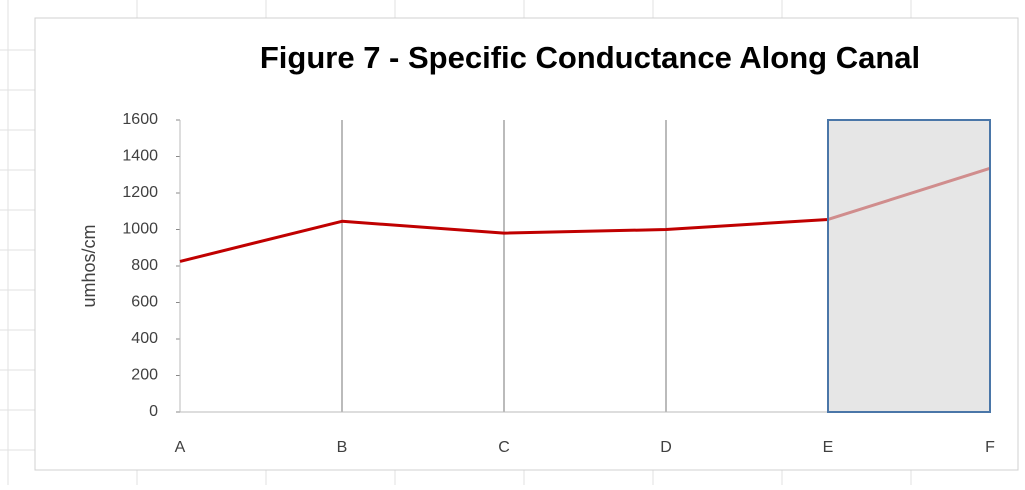  What do you see at coordinates (990, 447) in the screenshot?
I see `x-tick-label: F` at bounding box center [990, 447].